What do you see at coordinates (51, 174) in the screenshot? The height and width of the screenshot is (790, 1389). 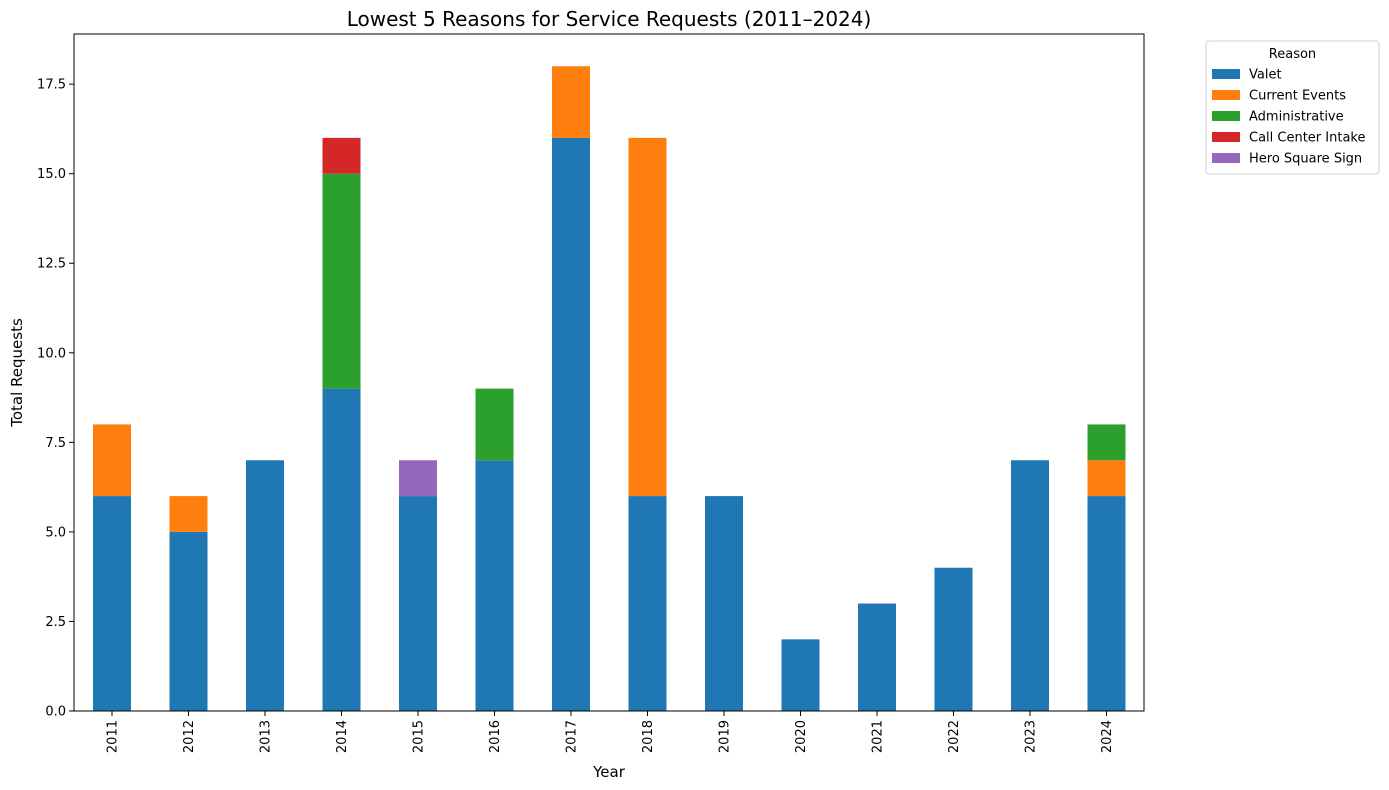 I see `y-tick-label: 15.0` at bounding box center [51, 174].